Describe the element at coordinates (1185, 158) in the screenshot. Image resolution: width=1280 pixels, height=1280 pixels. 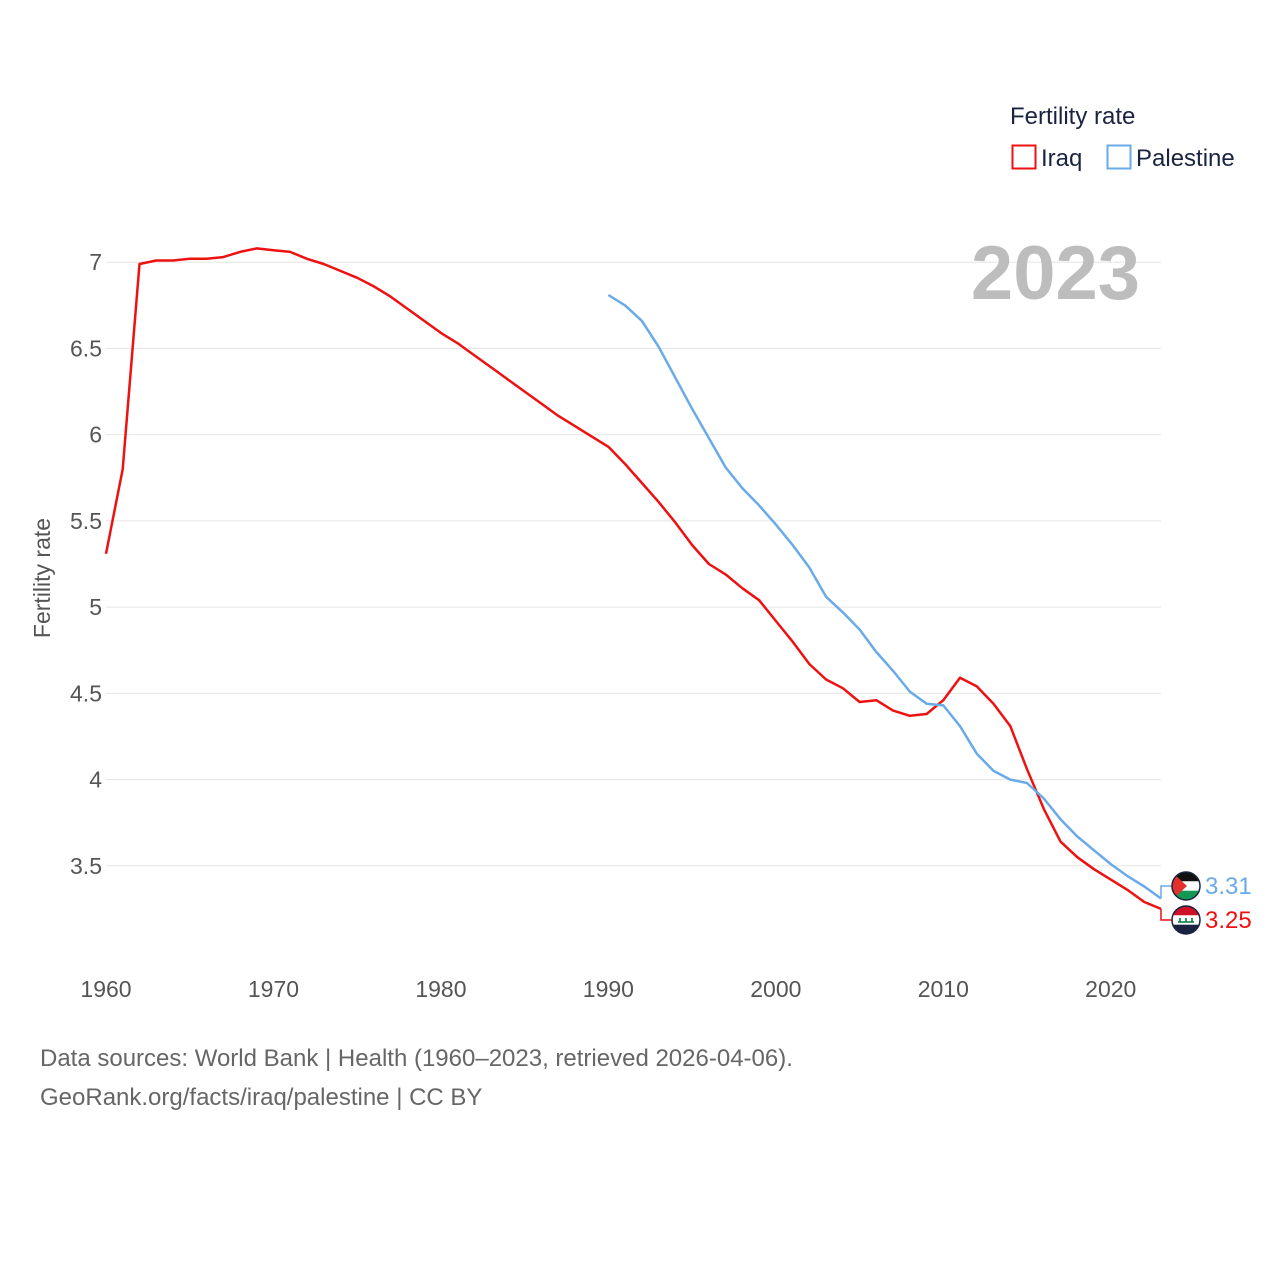
I see `legend-label-palestine: Palestine` at that location.